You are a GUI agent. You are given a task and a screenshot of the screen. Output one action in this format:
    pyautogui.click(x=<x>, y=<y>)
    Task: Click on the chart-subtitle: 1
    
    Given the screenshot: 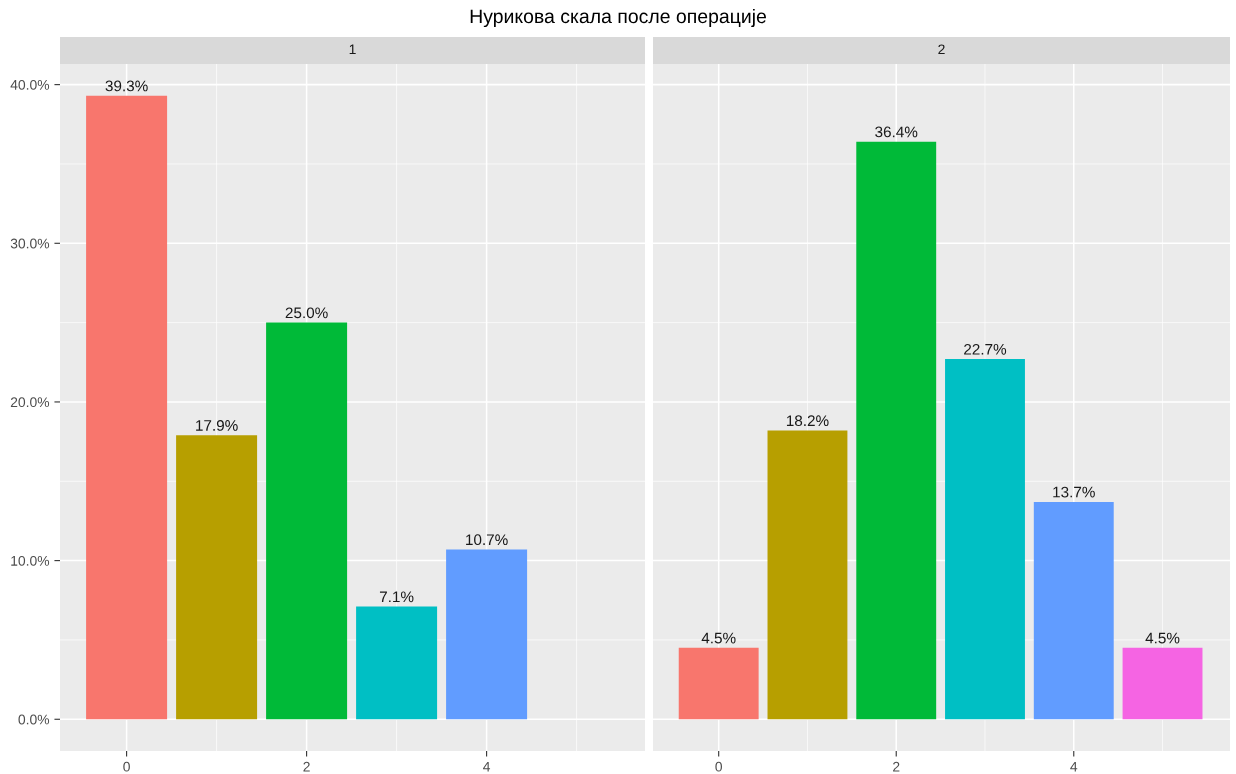 What is the action you would take?
    pyautogui.click(x=352, y=49)
    